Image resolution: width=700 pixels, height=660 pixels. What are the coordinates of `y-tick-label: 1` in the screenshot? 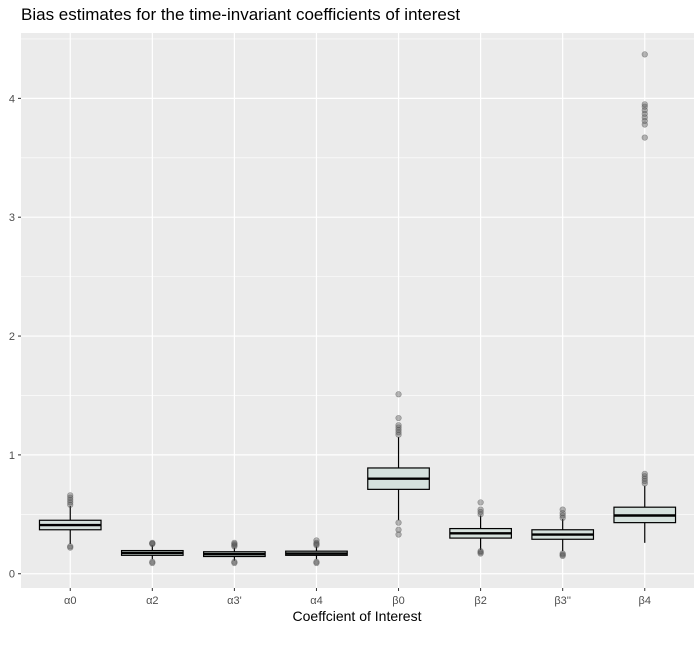 It's located at (12, 456).